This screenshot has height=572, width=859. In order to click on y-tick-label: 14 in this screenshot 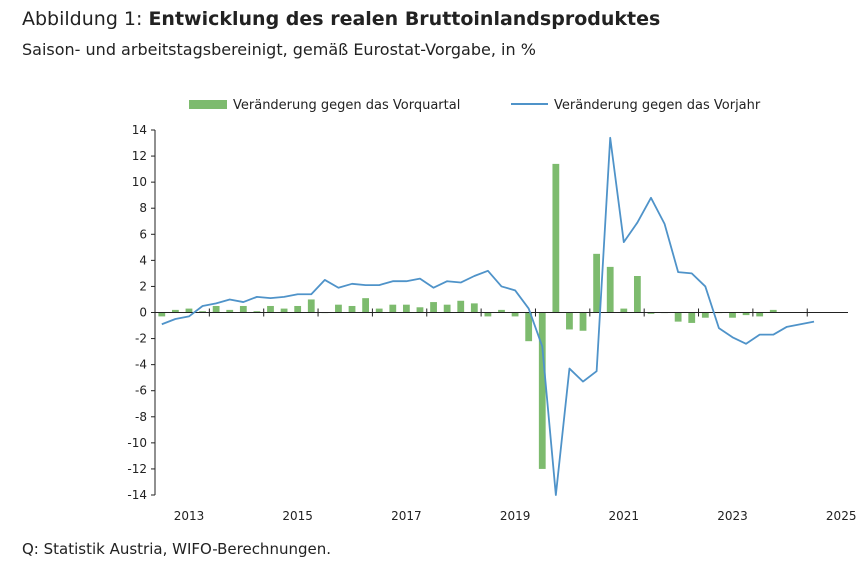, I will do `click(139, 130)`.